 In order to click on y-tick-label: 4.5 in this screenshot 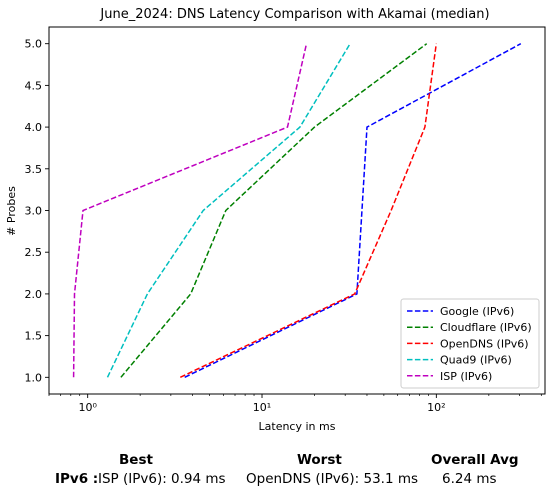, I will do `click(34, 85)`.